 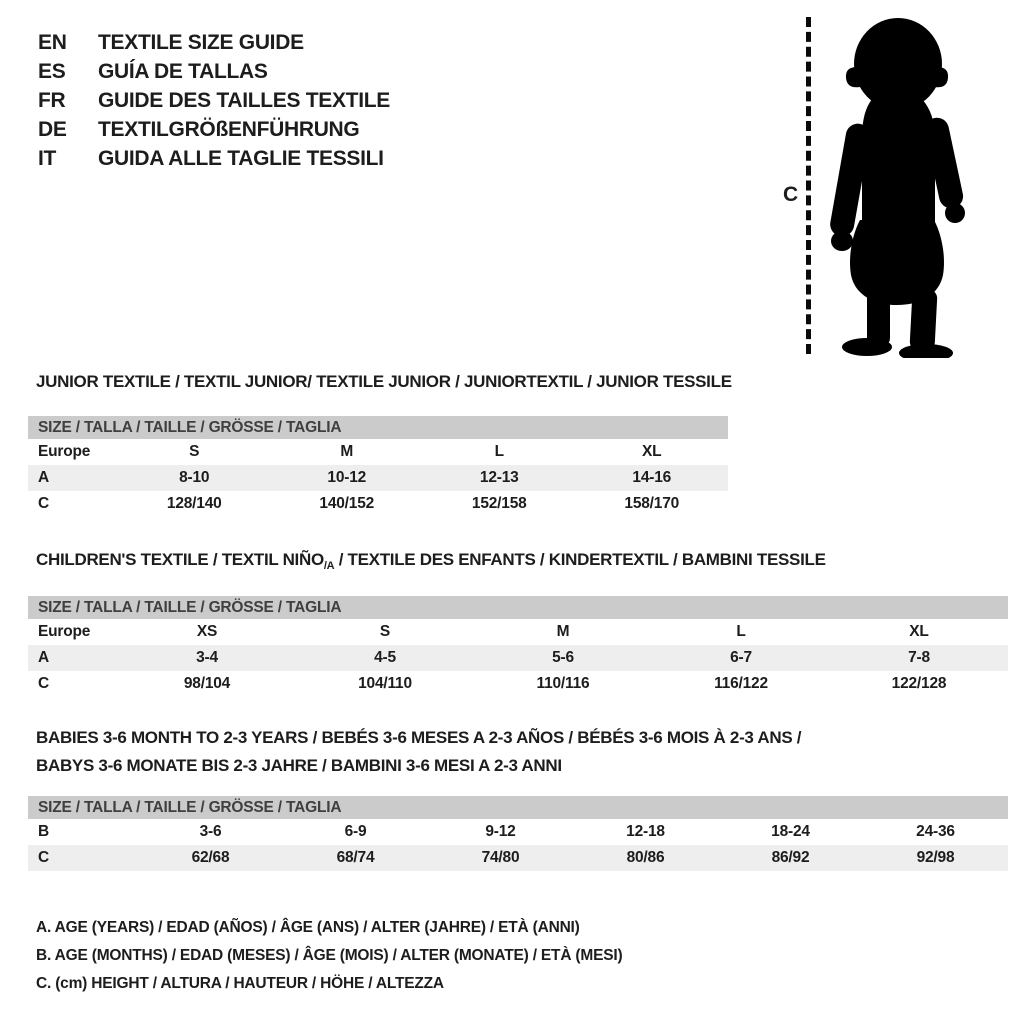 What do you see at coordinates (52, 42) in the screenshot?
I see `language-code: EN` at bounding box center [52, 42].